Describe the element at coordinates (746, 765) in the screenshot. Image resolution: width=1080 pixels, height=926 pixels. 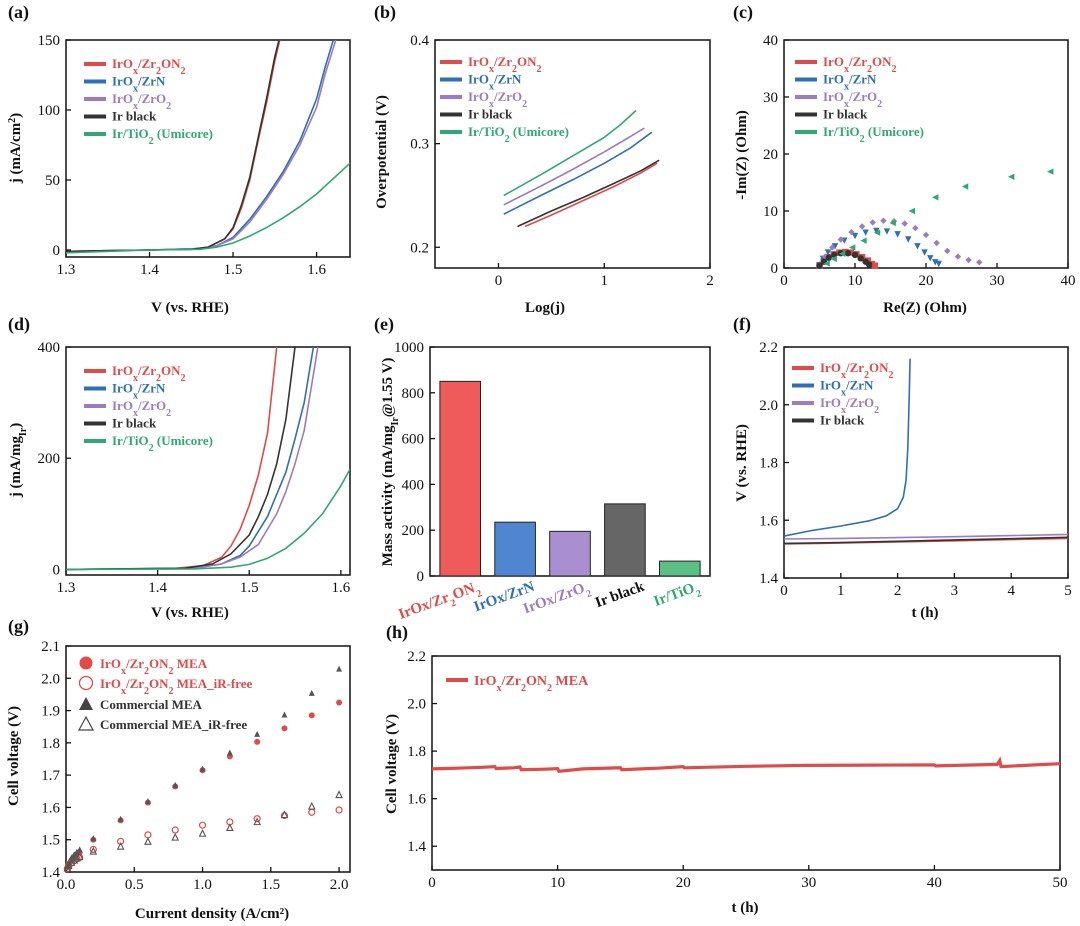
I see `series-line-h` at that location.